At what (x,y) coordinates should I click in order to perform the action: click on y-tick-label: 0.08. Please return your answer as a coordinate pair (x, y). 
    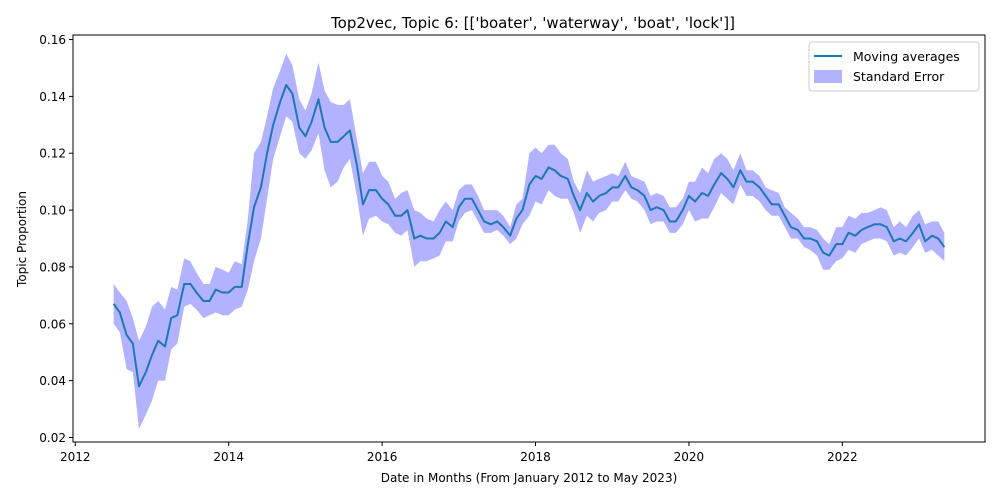
    Looking at the image, I should click on (52, 267).